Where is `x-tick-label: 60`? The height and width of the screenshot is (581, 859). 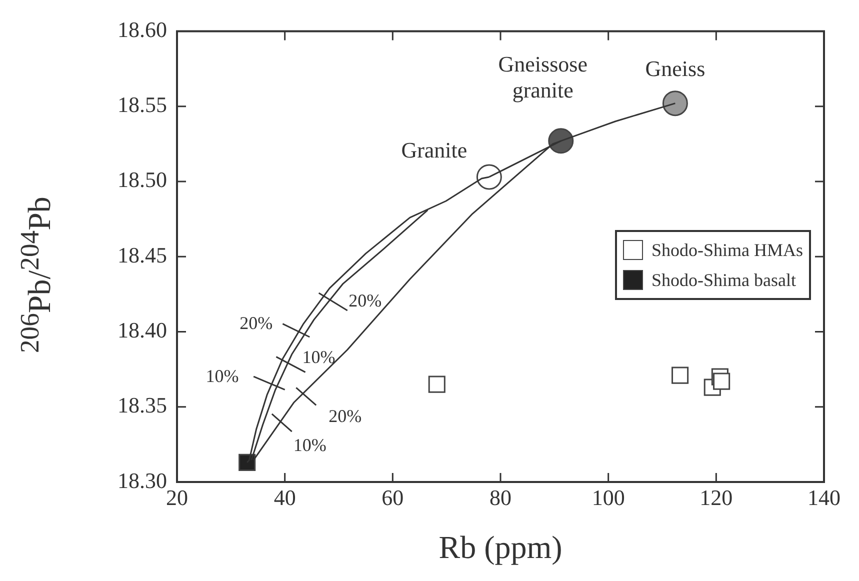 x-tick-label: 60 is located at coordinates (393, 497).